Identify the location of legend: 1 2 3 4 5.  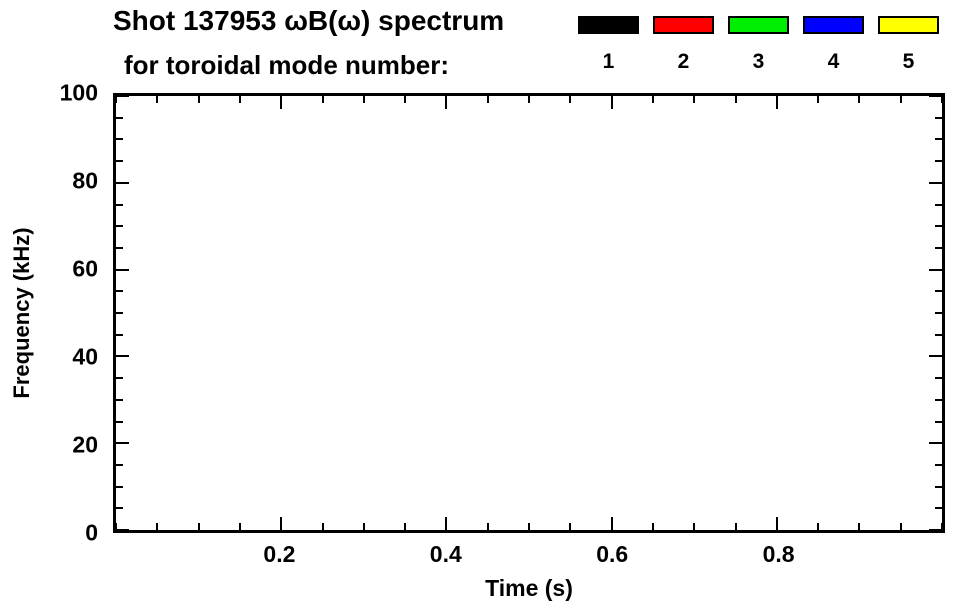
(758, 45).